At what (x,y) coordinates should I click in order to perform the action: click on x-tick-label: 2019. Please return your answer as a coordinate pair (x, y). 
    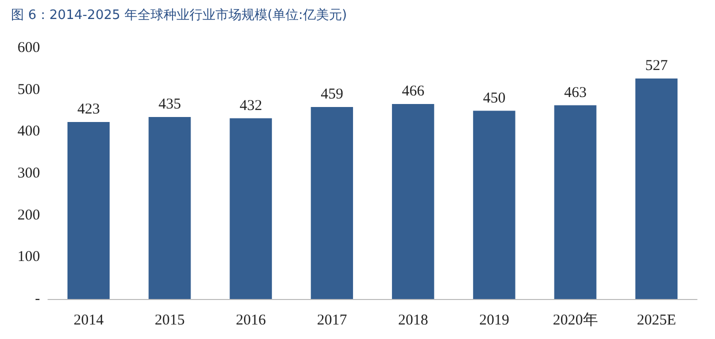
    Looking at the image, I should click on (494, 320).